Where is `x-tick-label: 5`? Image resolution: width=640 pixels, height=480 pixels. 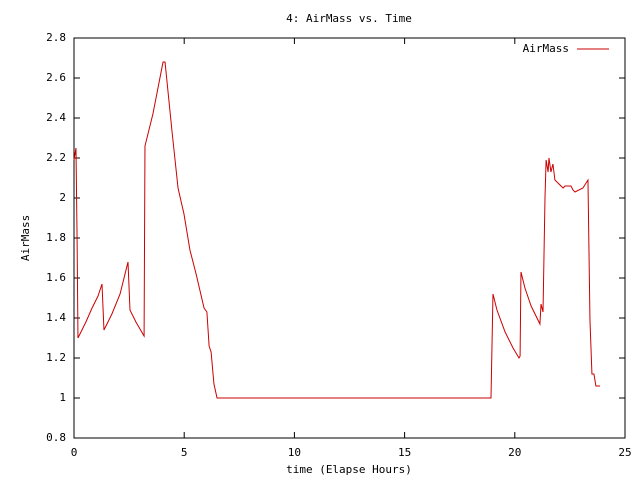 x-tick-label: 5 is located at coordinates (184, 452).